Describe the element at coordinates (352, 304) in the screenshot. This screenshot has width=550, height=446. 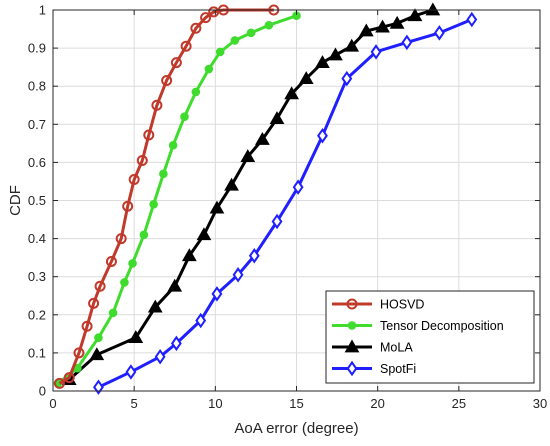
I see `legend-marker-hosvd` at that location.